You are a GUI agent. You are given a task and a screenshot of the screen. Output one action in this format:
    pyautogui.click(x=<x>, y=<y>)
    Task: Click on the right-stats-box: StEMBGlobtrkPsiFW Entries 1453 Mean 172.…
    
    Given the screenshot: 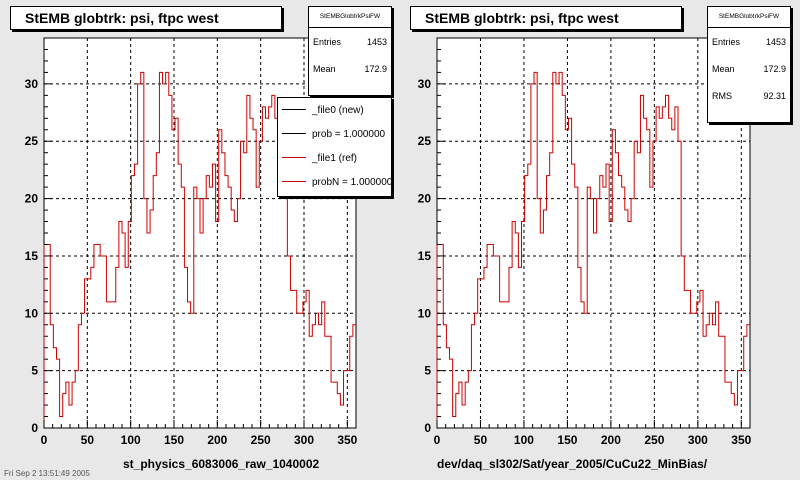 What is the action you would take?
    pyautogui.click(x=749, y=64)
    